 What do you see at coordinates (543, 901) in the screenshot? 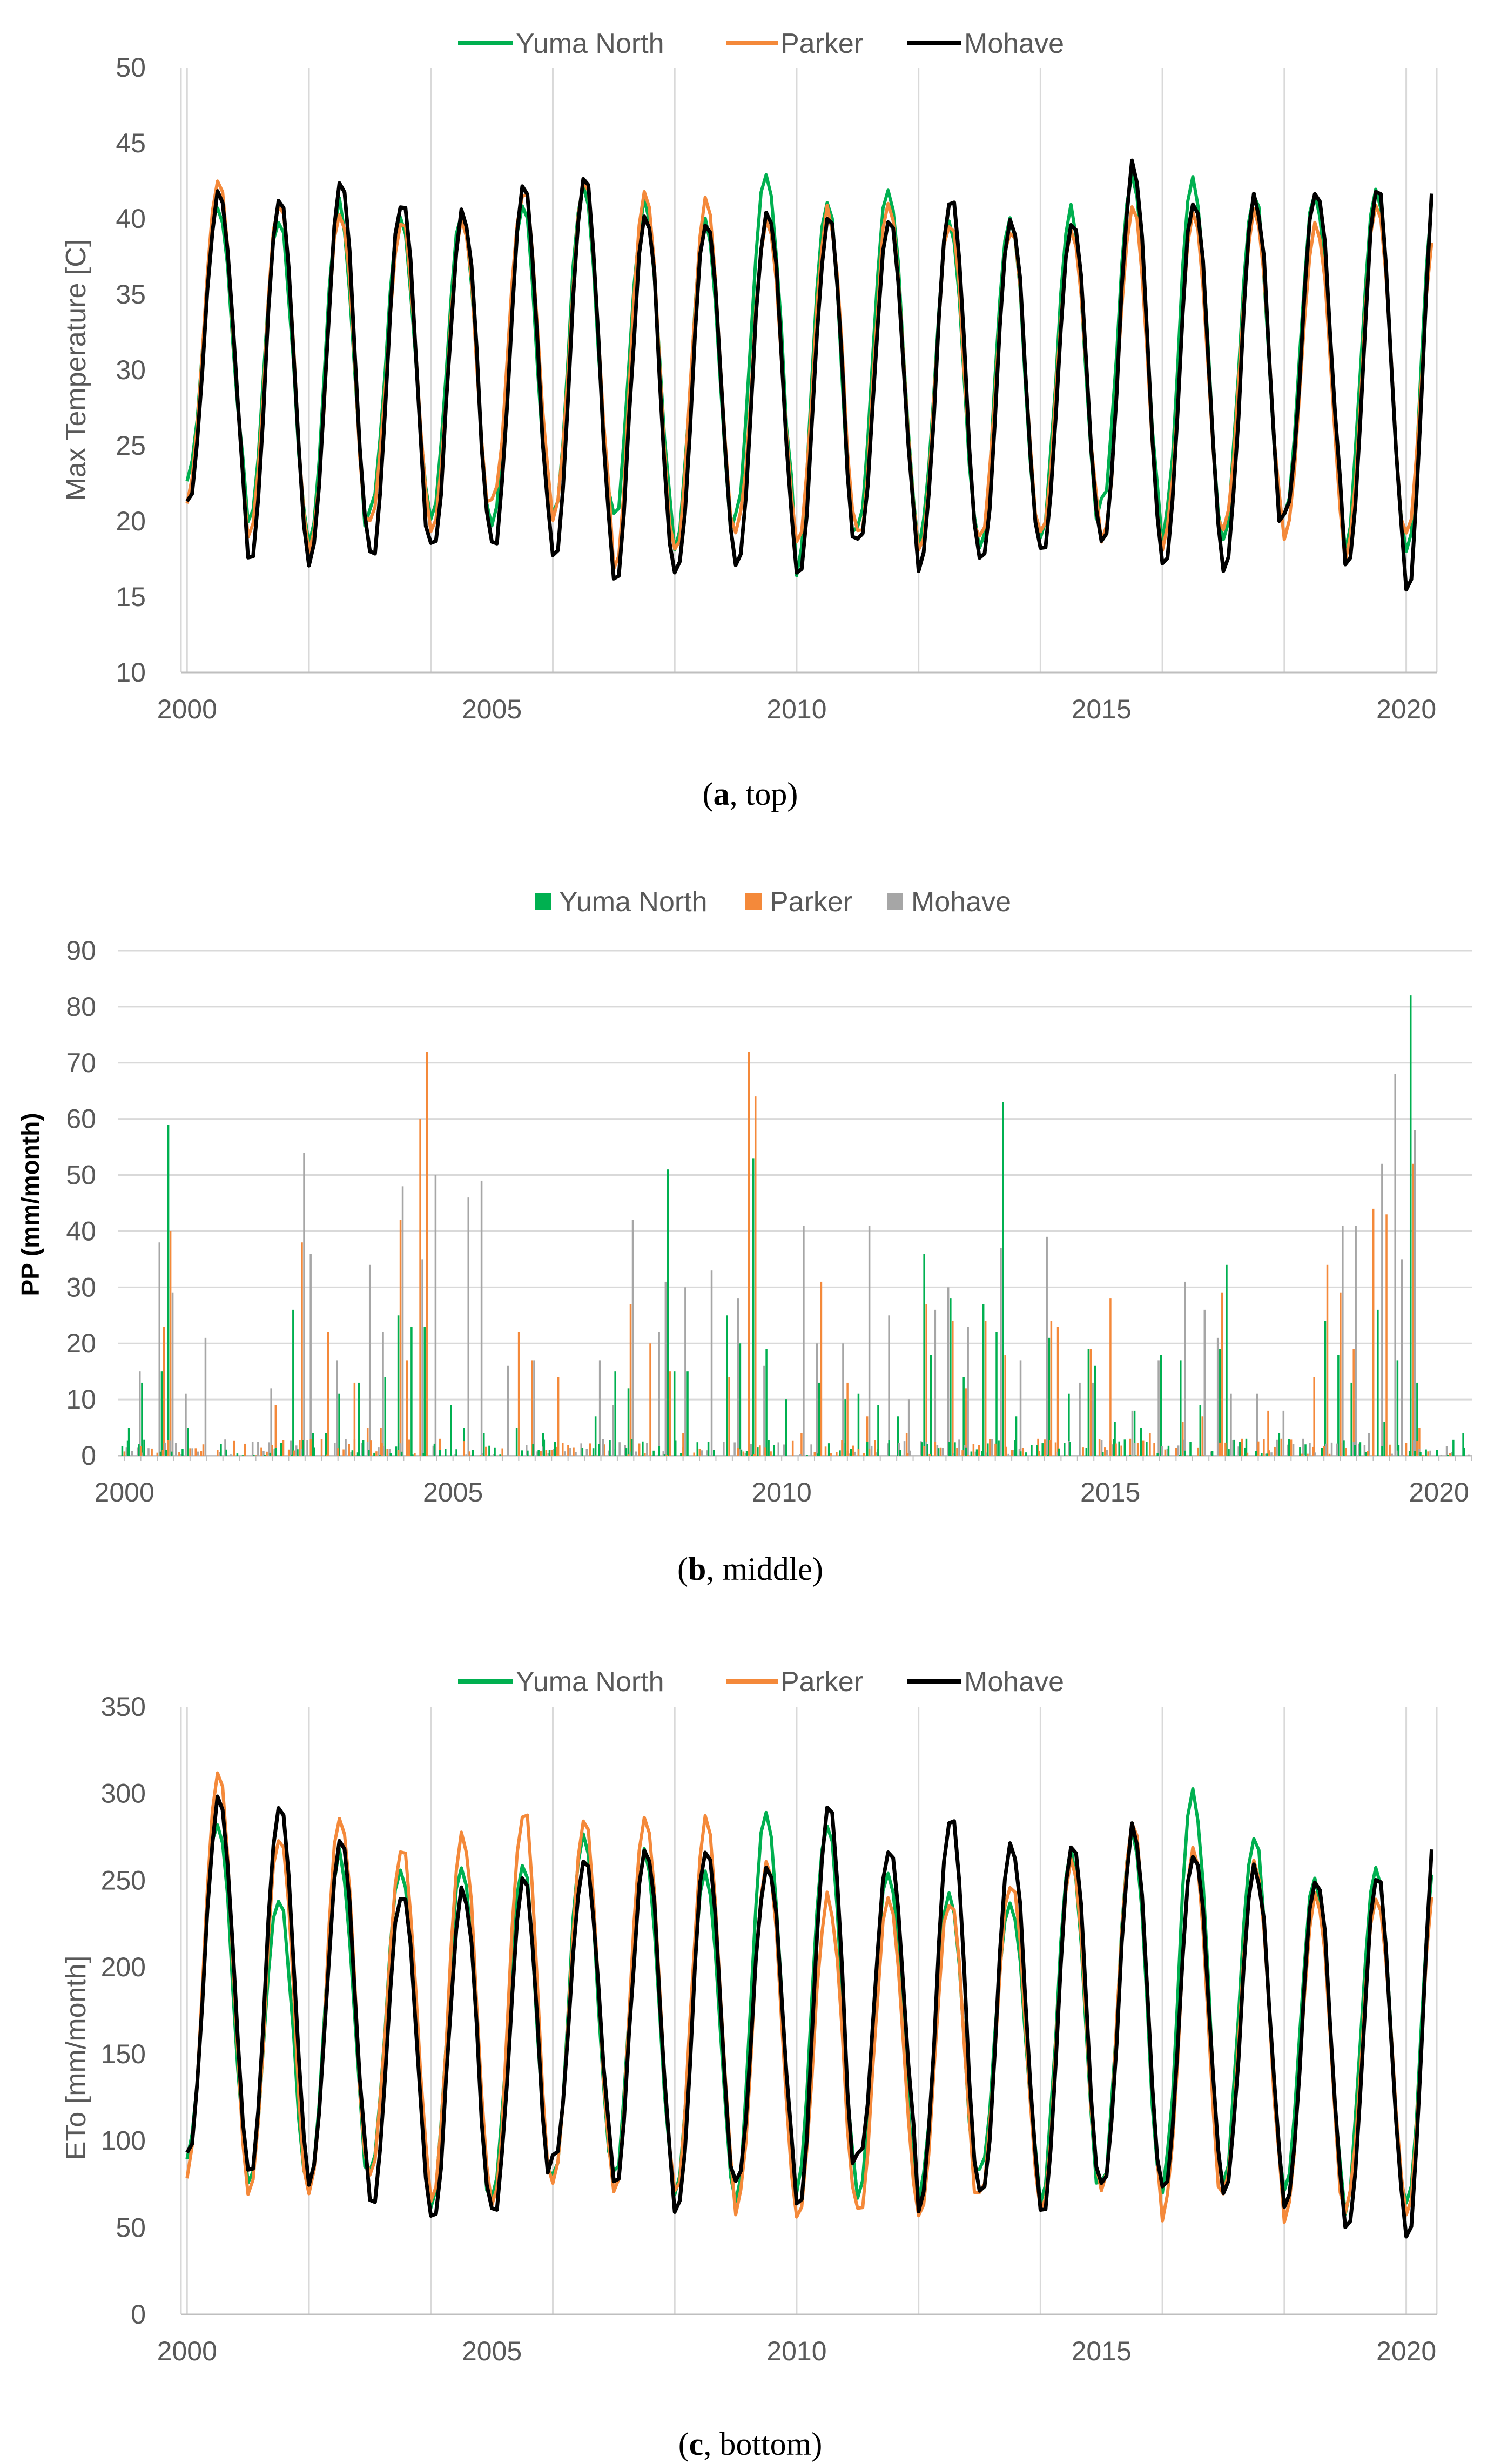
I see `legend-yuma-north-swatch-b` at bounding box center [543, 901].